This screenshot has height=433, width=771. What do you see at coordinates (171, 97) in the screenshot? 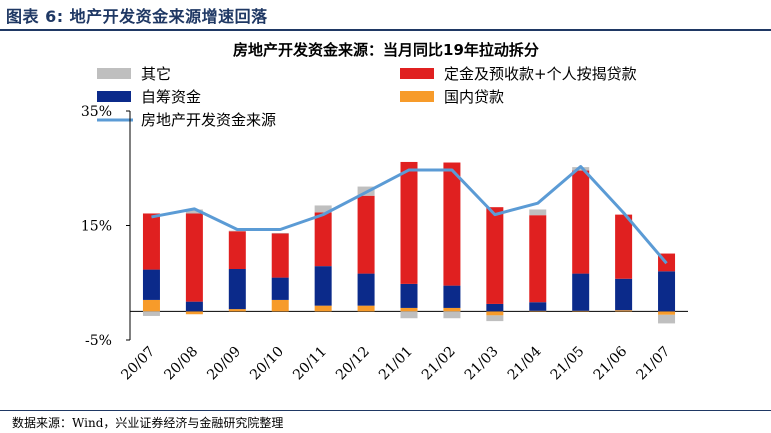
I see `legend-label: 自筹资金` at bounding box center [171, 97].